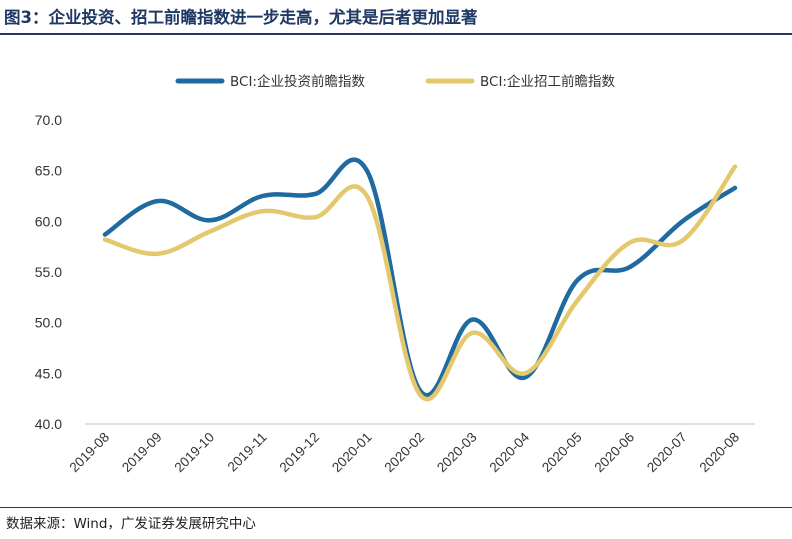 The height and width of the screenshot is (539, 792). What do you see at coordinates (395, 81) in the screenshot?
I see `legend: BCI:企业投资前瞻指数 BCI:企业招工前瞻指数` at bounding box center [395, 81].